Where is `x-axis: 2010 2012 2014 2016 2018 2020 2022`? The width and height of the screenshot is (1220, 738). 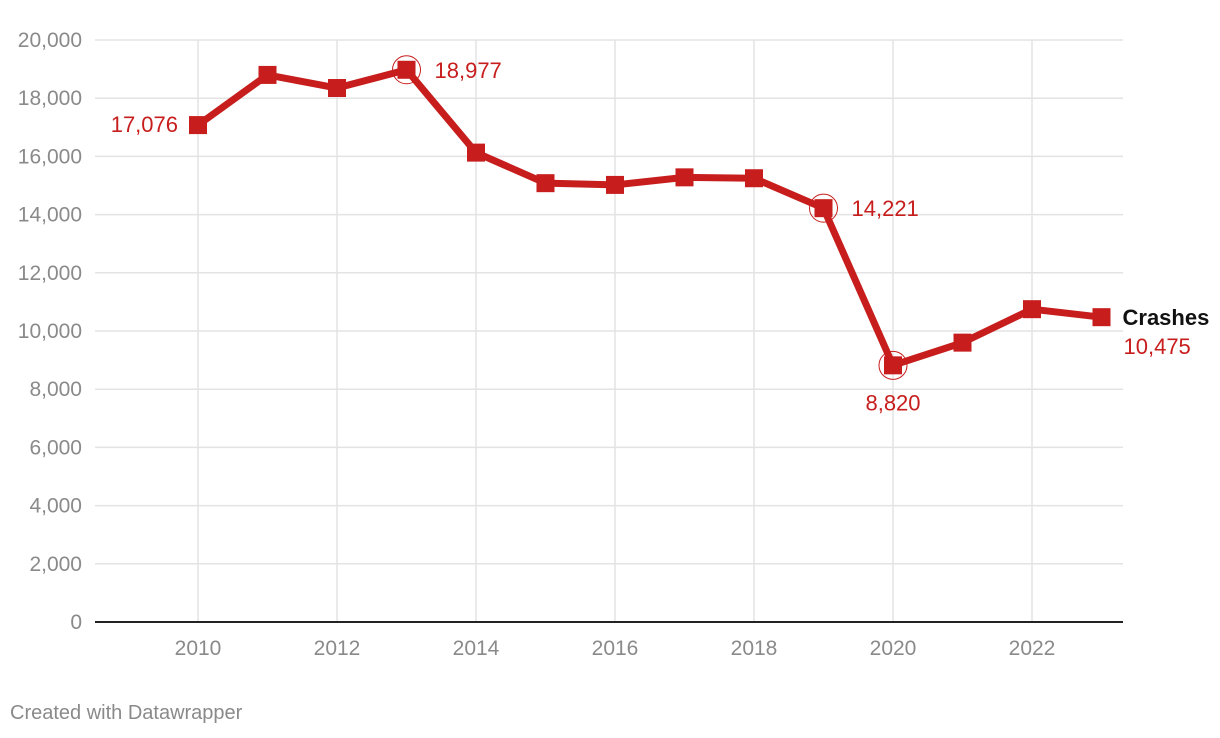 x-axis: 2010 2012 2014 2016 2018 2020 2022 is located at coordinates (609, 640).